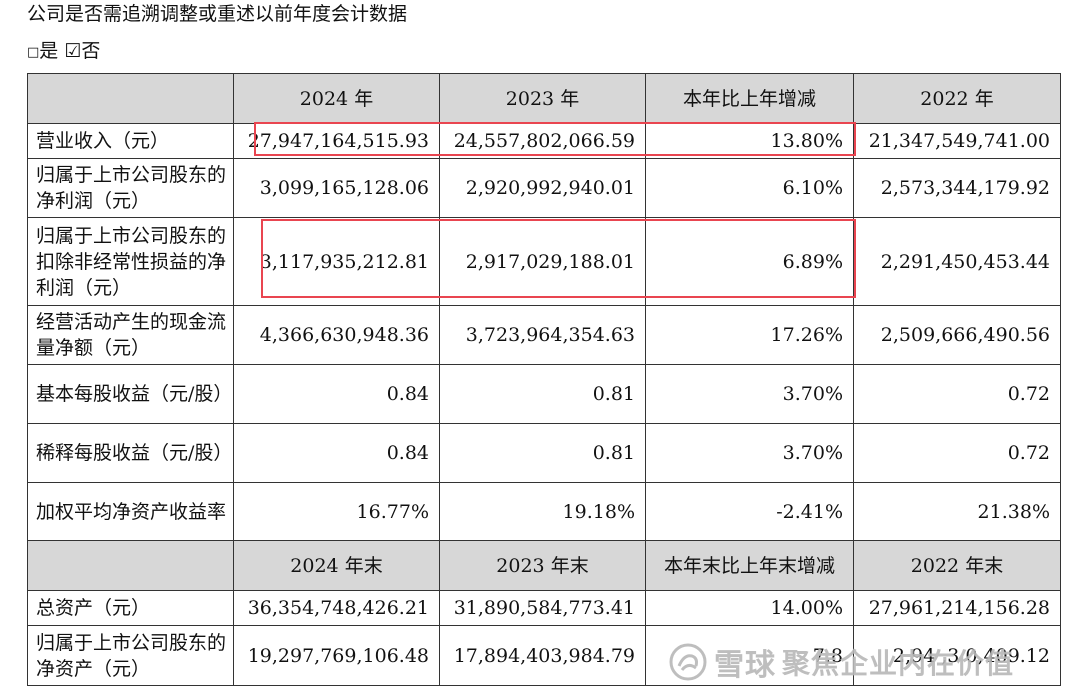 The width and height of the screenshot is (1080, 696). I want to click on cell-2022: 2,509,666,490.56, so click(957, 335).